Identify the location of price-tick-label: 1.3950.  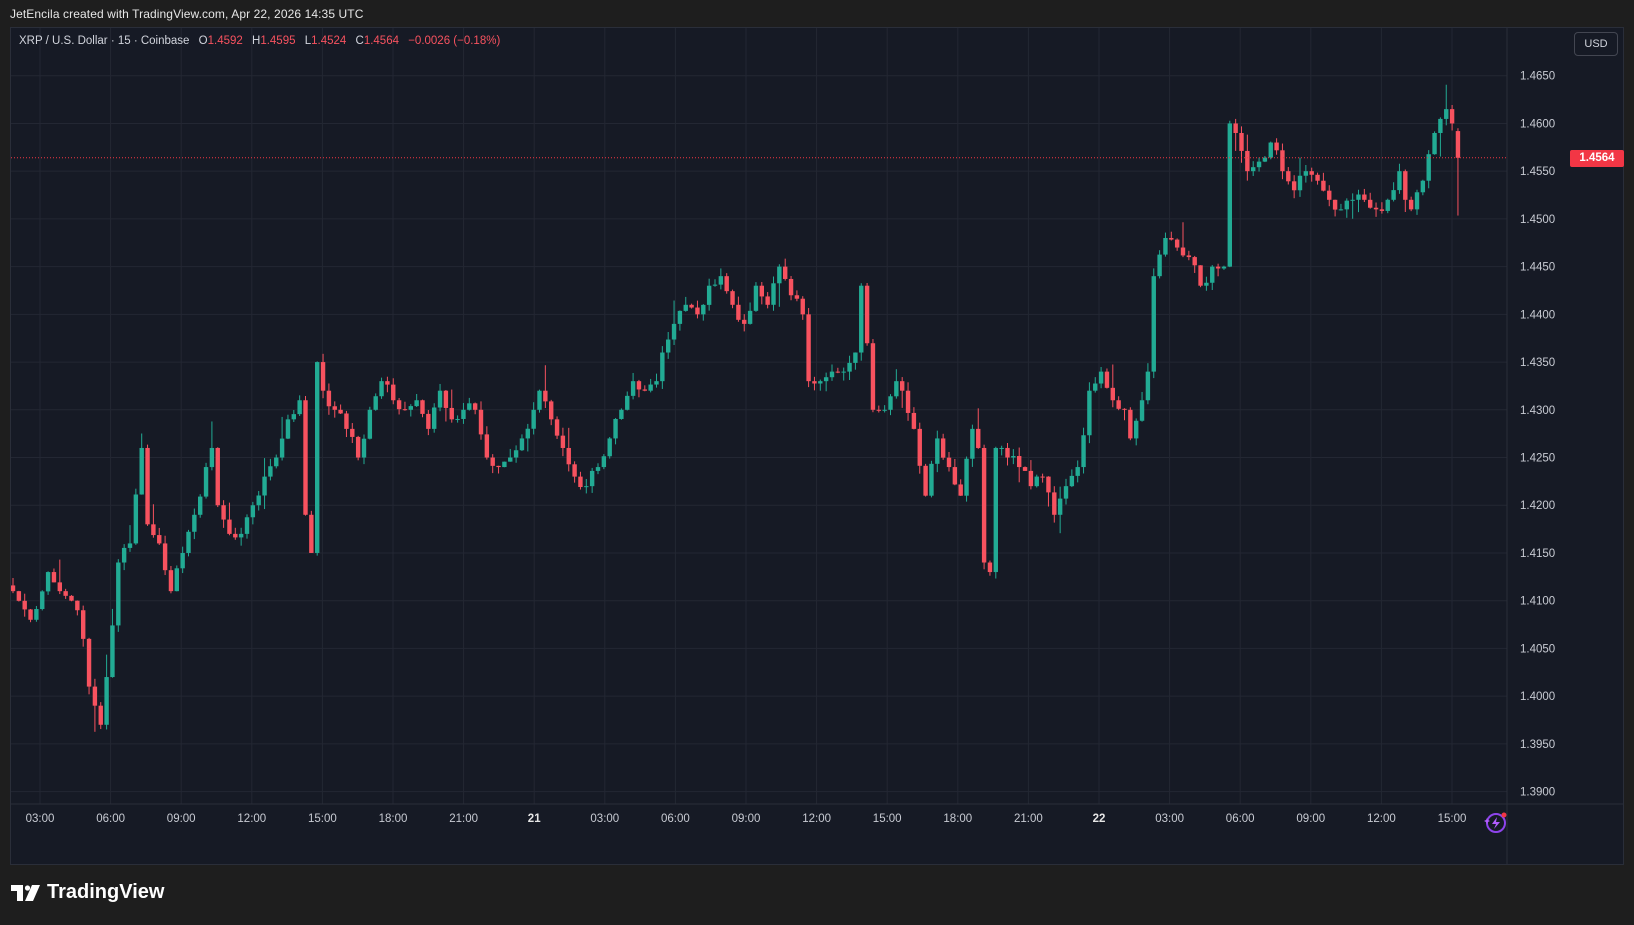
(1537, 745).